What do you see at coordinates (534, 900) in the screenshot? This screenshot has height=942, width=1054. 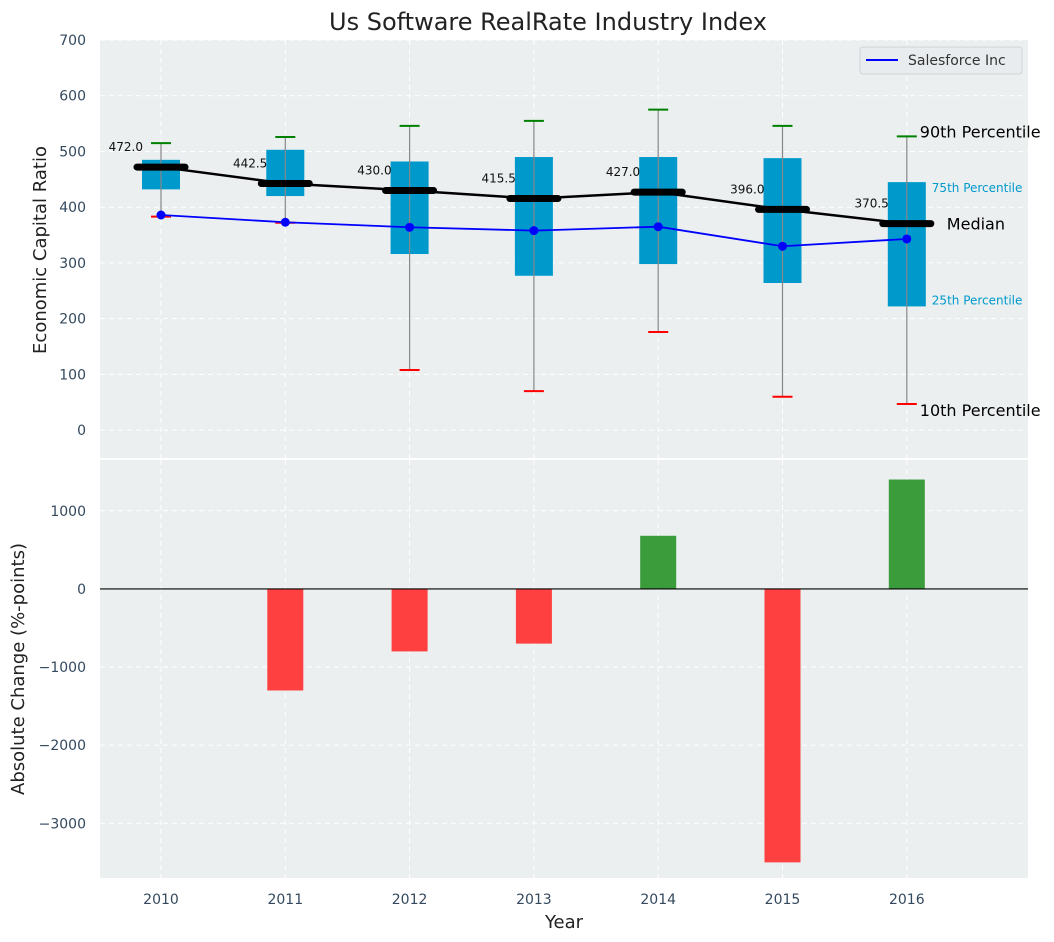 I see `x-tick-label: 2013` at bounding box center [534, 900].